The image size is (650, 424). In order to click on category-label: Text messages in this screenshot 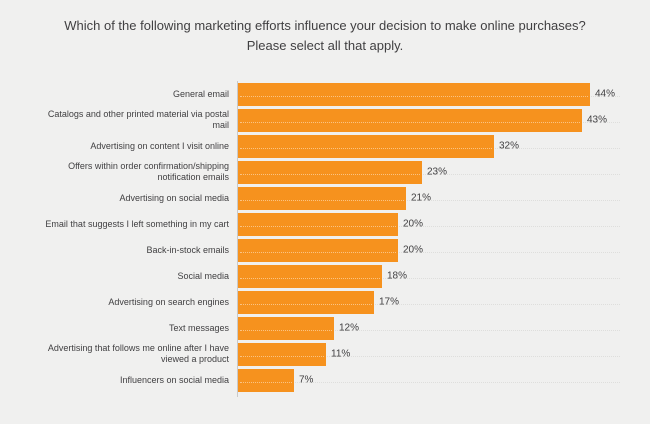, I will do `click(198, 327)`.